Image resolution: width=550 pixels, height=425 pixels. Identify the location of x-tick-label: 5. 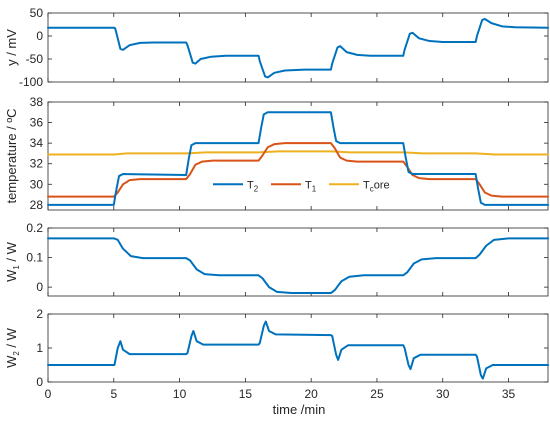
(113, 394).